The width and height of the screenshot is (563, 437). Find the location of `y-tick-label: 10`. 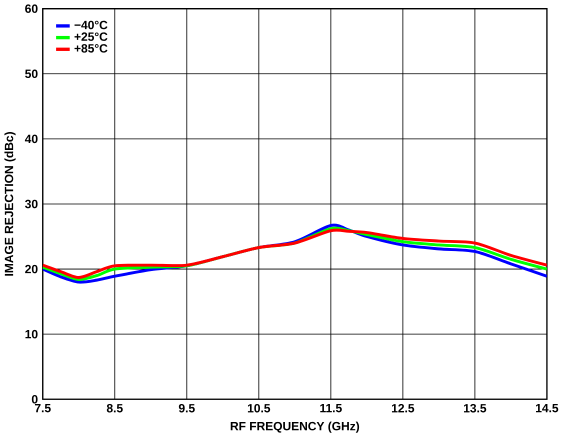

y-tick-label: 10 is located at coordinates (31, 334).